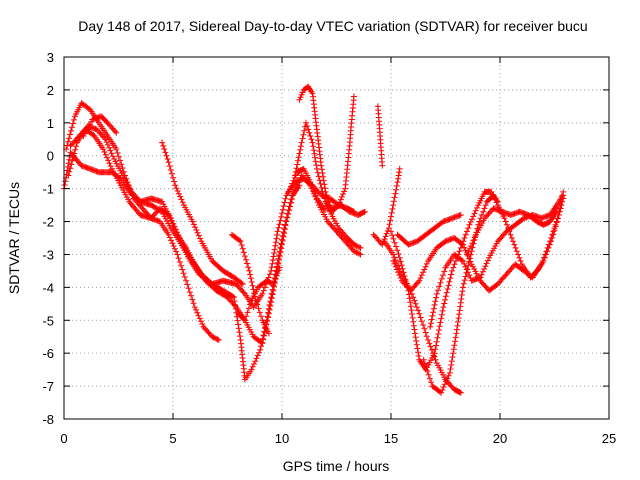 The height and width of the screenshot is (480, 640). Describe the element at coordinates (336, 466) in the screenshot. I see `x-axis-label: GPS time / hours` at that location.